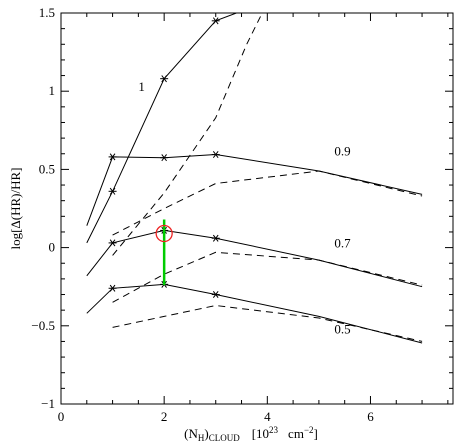 This screenshot has width=463, height=448. Describe the element at coordinates (141, 86) in the screenshot. I see `curve-label: 1` at that location.